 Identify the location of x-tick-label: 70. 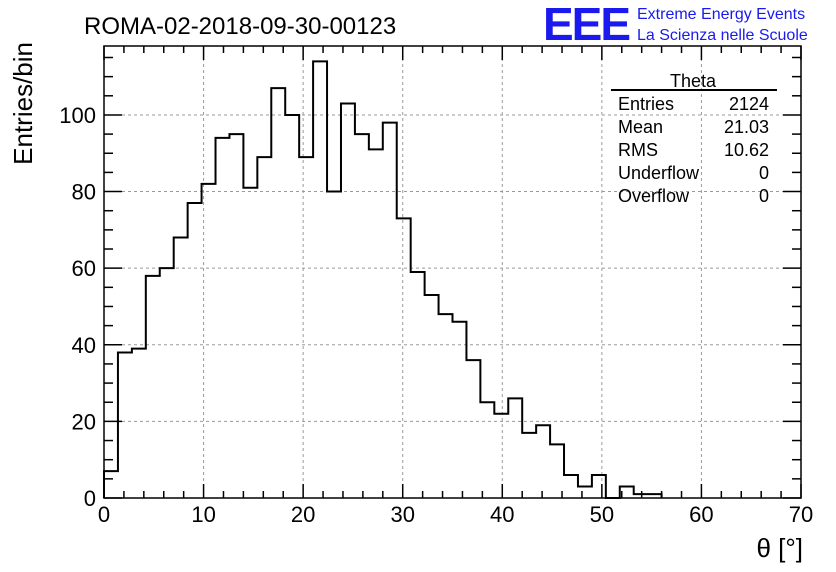
(801, 514).